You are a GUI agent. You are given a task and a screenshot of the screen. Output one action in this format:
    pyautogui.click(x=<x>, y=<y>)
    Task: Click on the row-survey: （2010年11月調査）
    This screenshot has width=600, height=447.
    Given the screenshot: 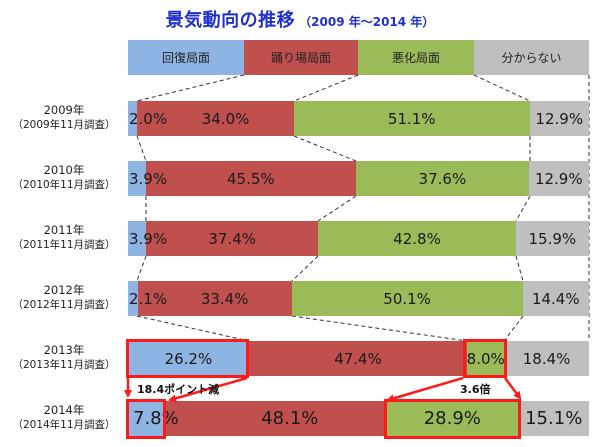 What is the action you would take?
    pyautogui.click(x=64, y=185)
    